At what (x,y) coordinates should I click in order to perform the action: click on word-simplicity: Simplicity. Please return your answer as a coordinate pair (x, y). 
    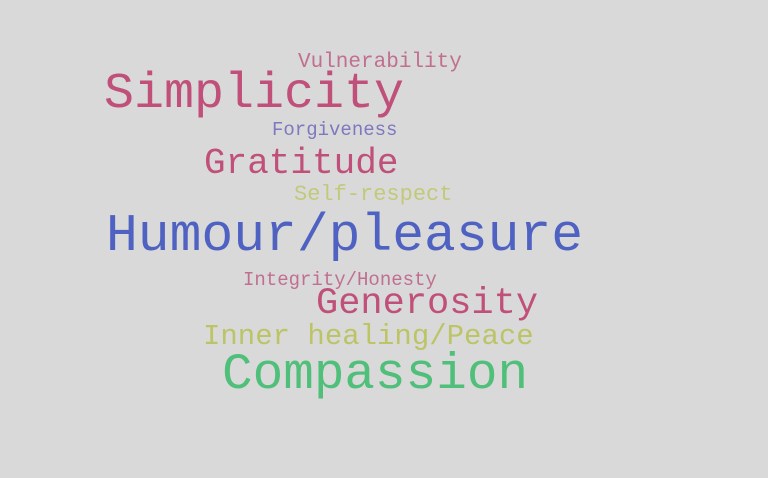
    Looking at the image, I should click on (254, 94).